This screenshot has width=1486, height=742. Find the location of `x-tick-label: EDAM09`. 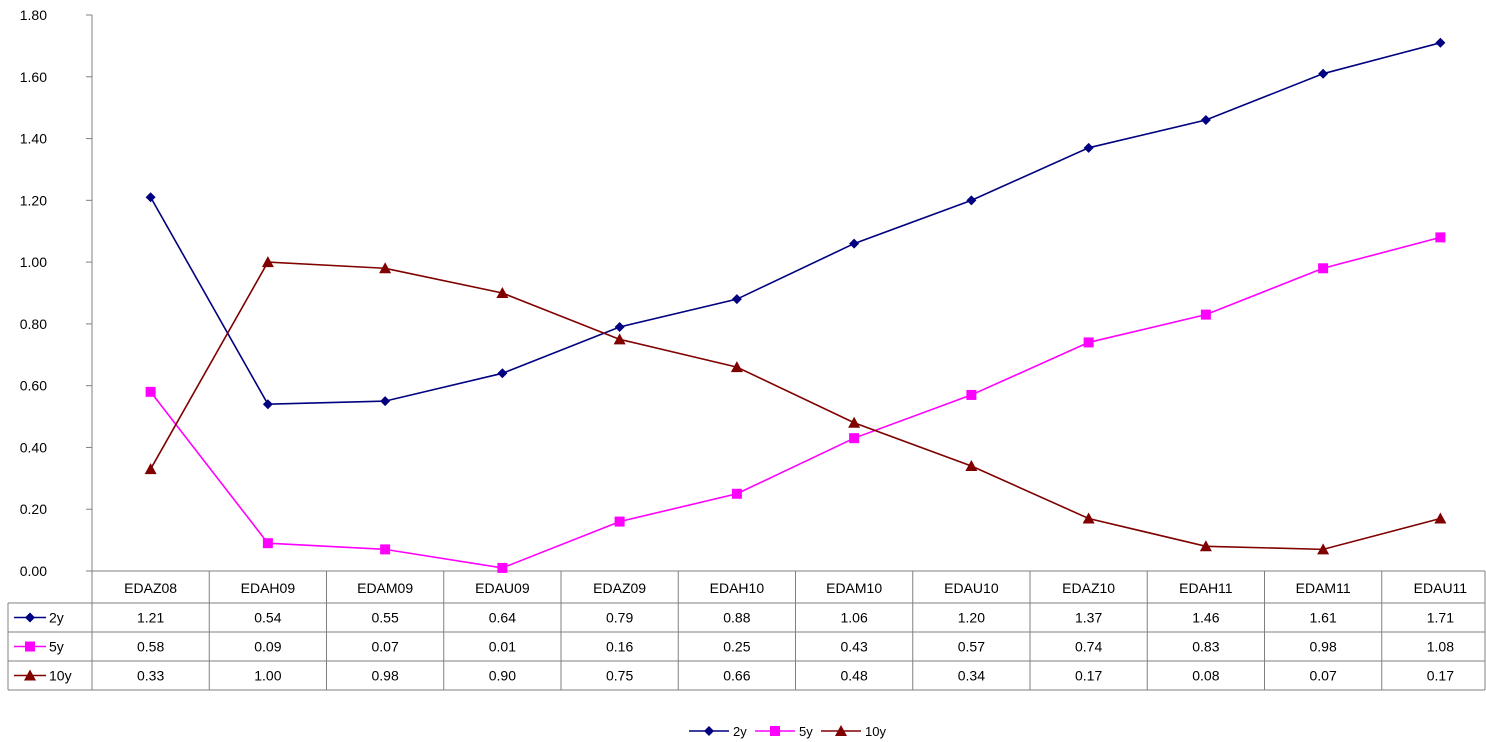

x-tick-label: EDAM09 is located at coordinates (385, 588).